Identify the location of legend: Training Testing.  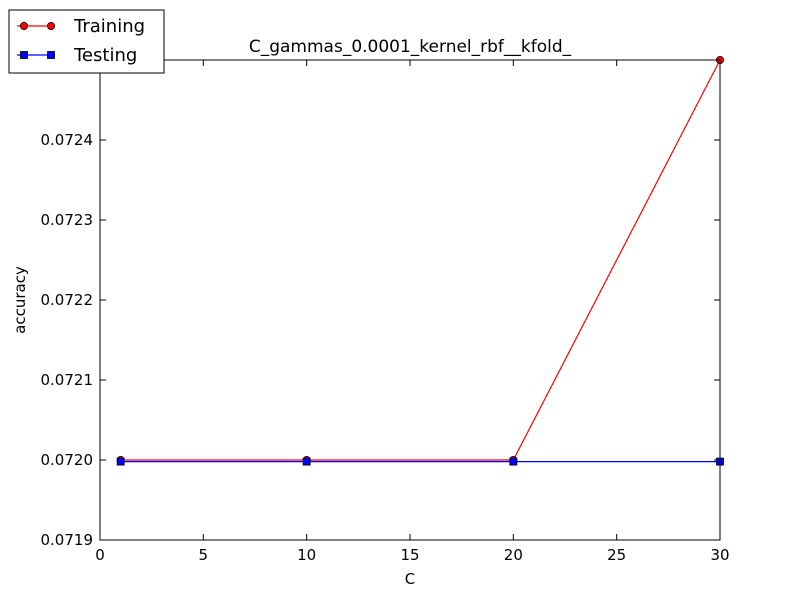
(86, 41).